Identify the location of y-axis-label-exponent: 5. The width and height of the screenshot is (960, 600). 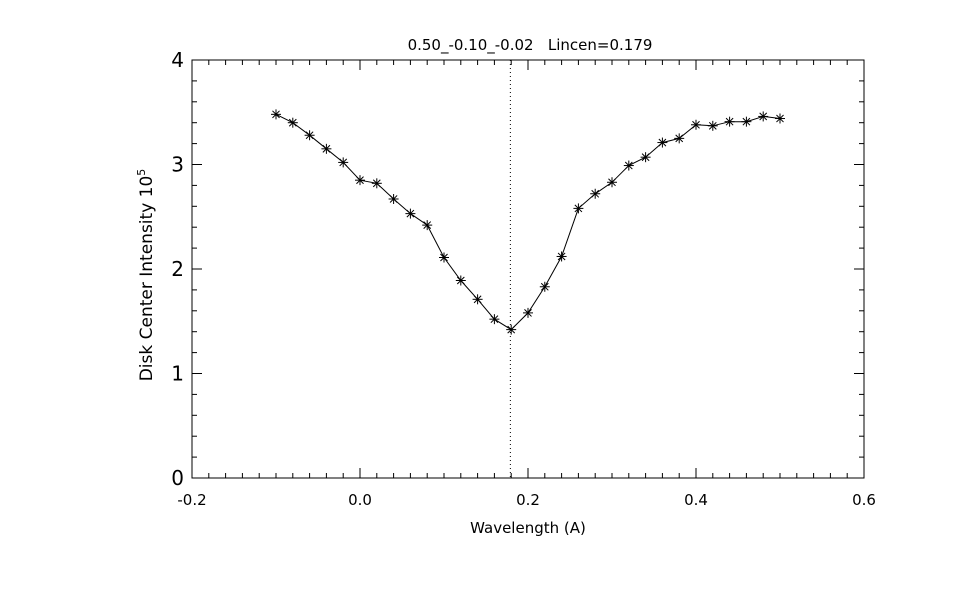
(141, 172).